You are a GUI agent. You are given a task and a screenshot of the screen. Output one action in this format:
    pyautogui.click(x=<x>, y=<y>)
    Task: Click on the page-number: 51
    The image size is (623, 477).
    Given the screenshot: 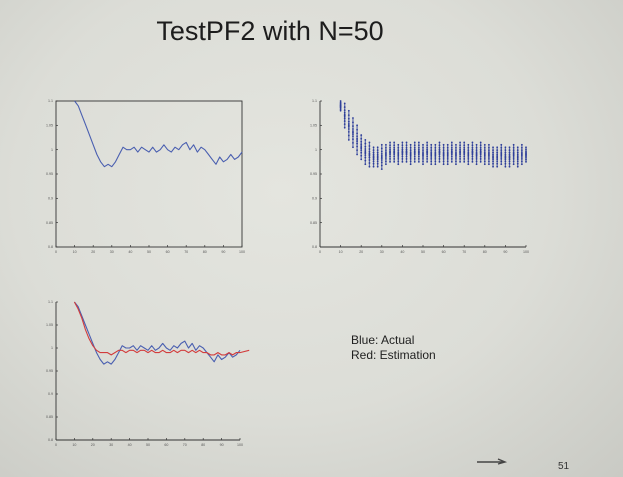 What is the action you would take?
    pyautogui.click(x=564, y=466)
    